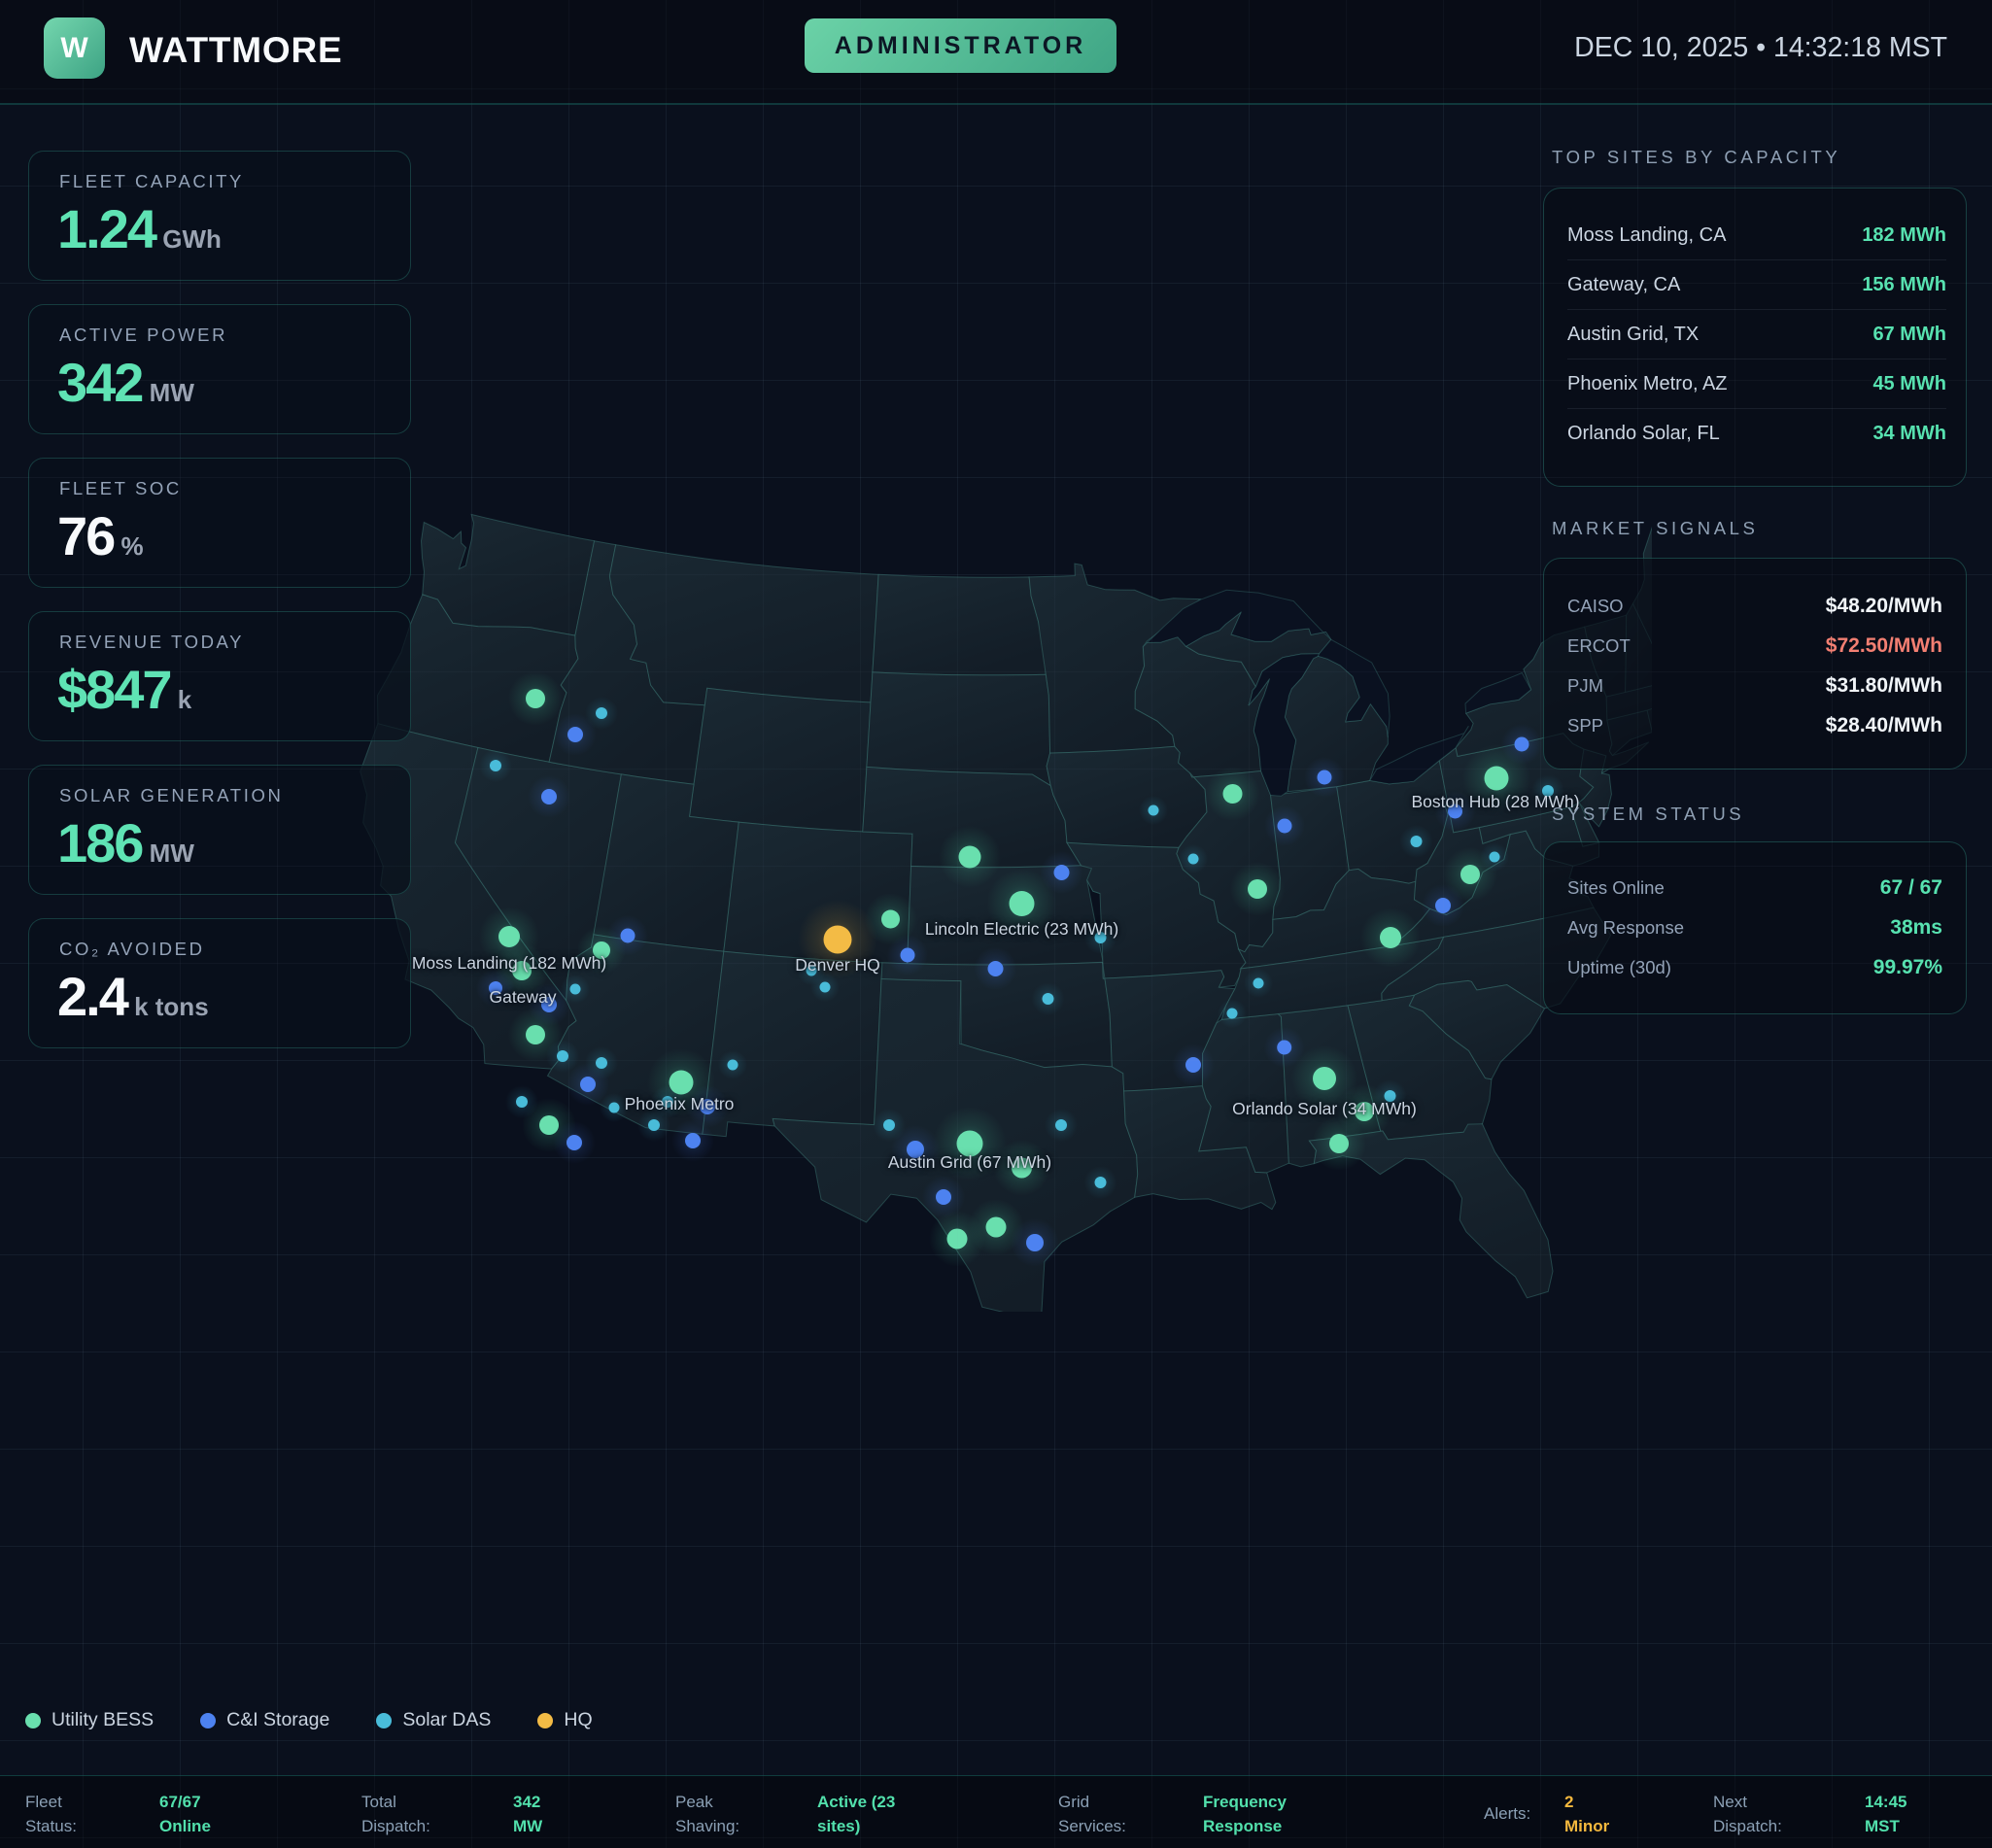 The image size is (1992, 1848). Describe the element at coordinates (680, 1103) in the screenshot. I see `svg-text: Phoenix Metro` at that location.